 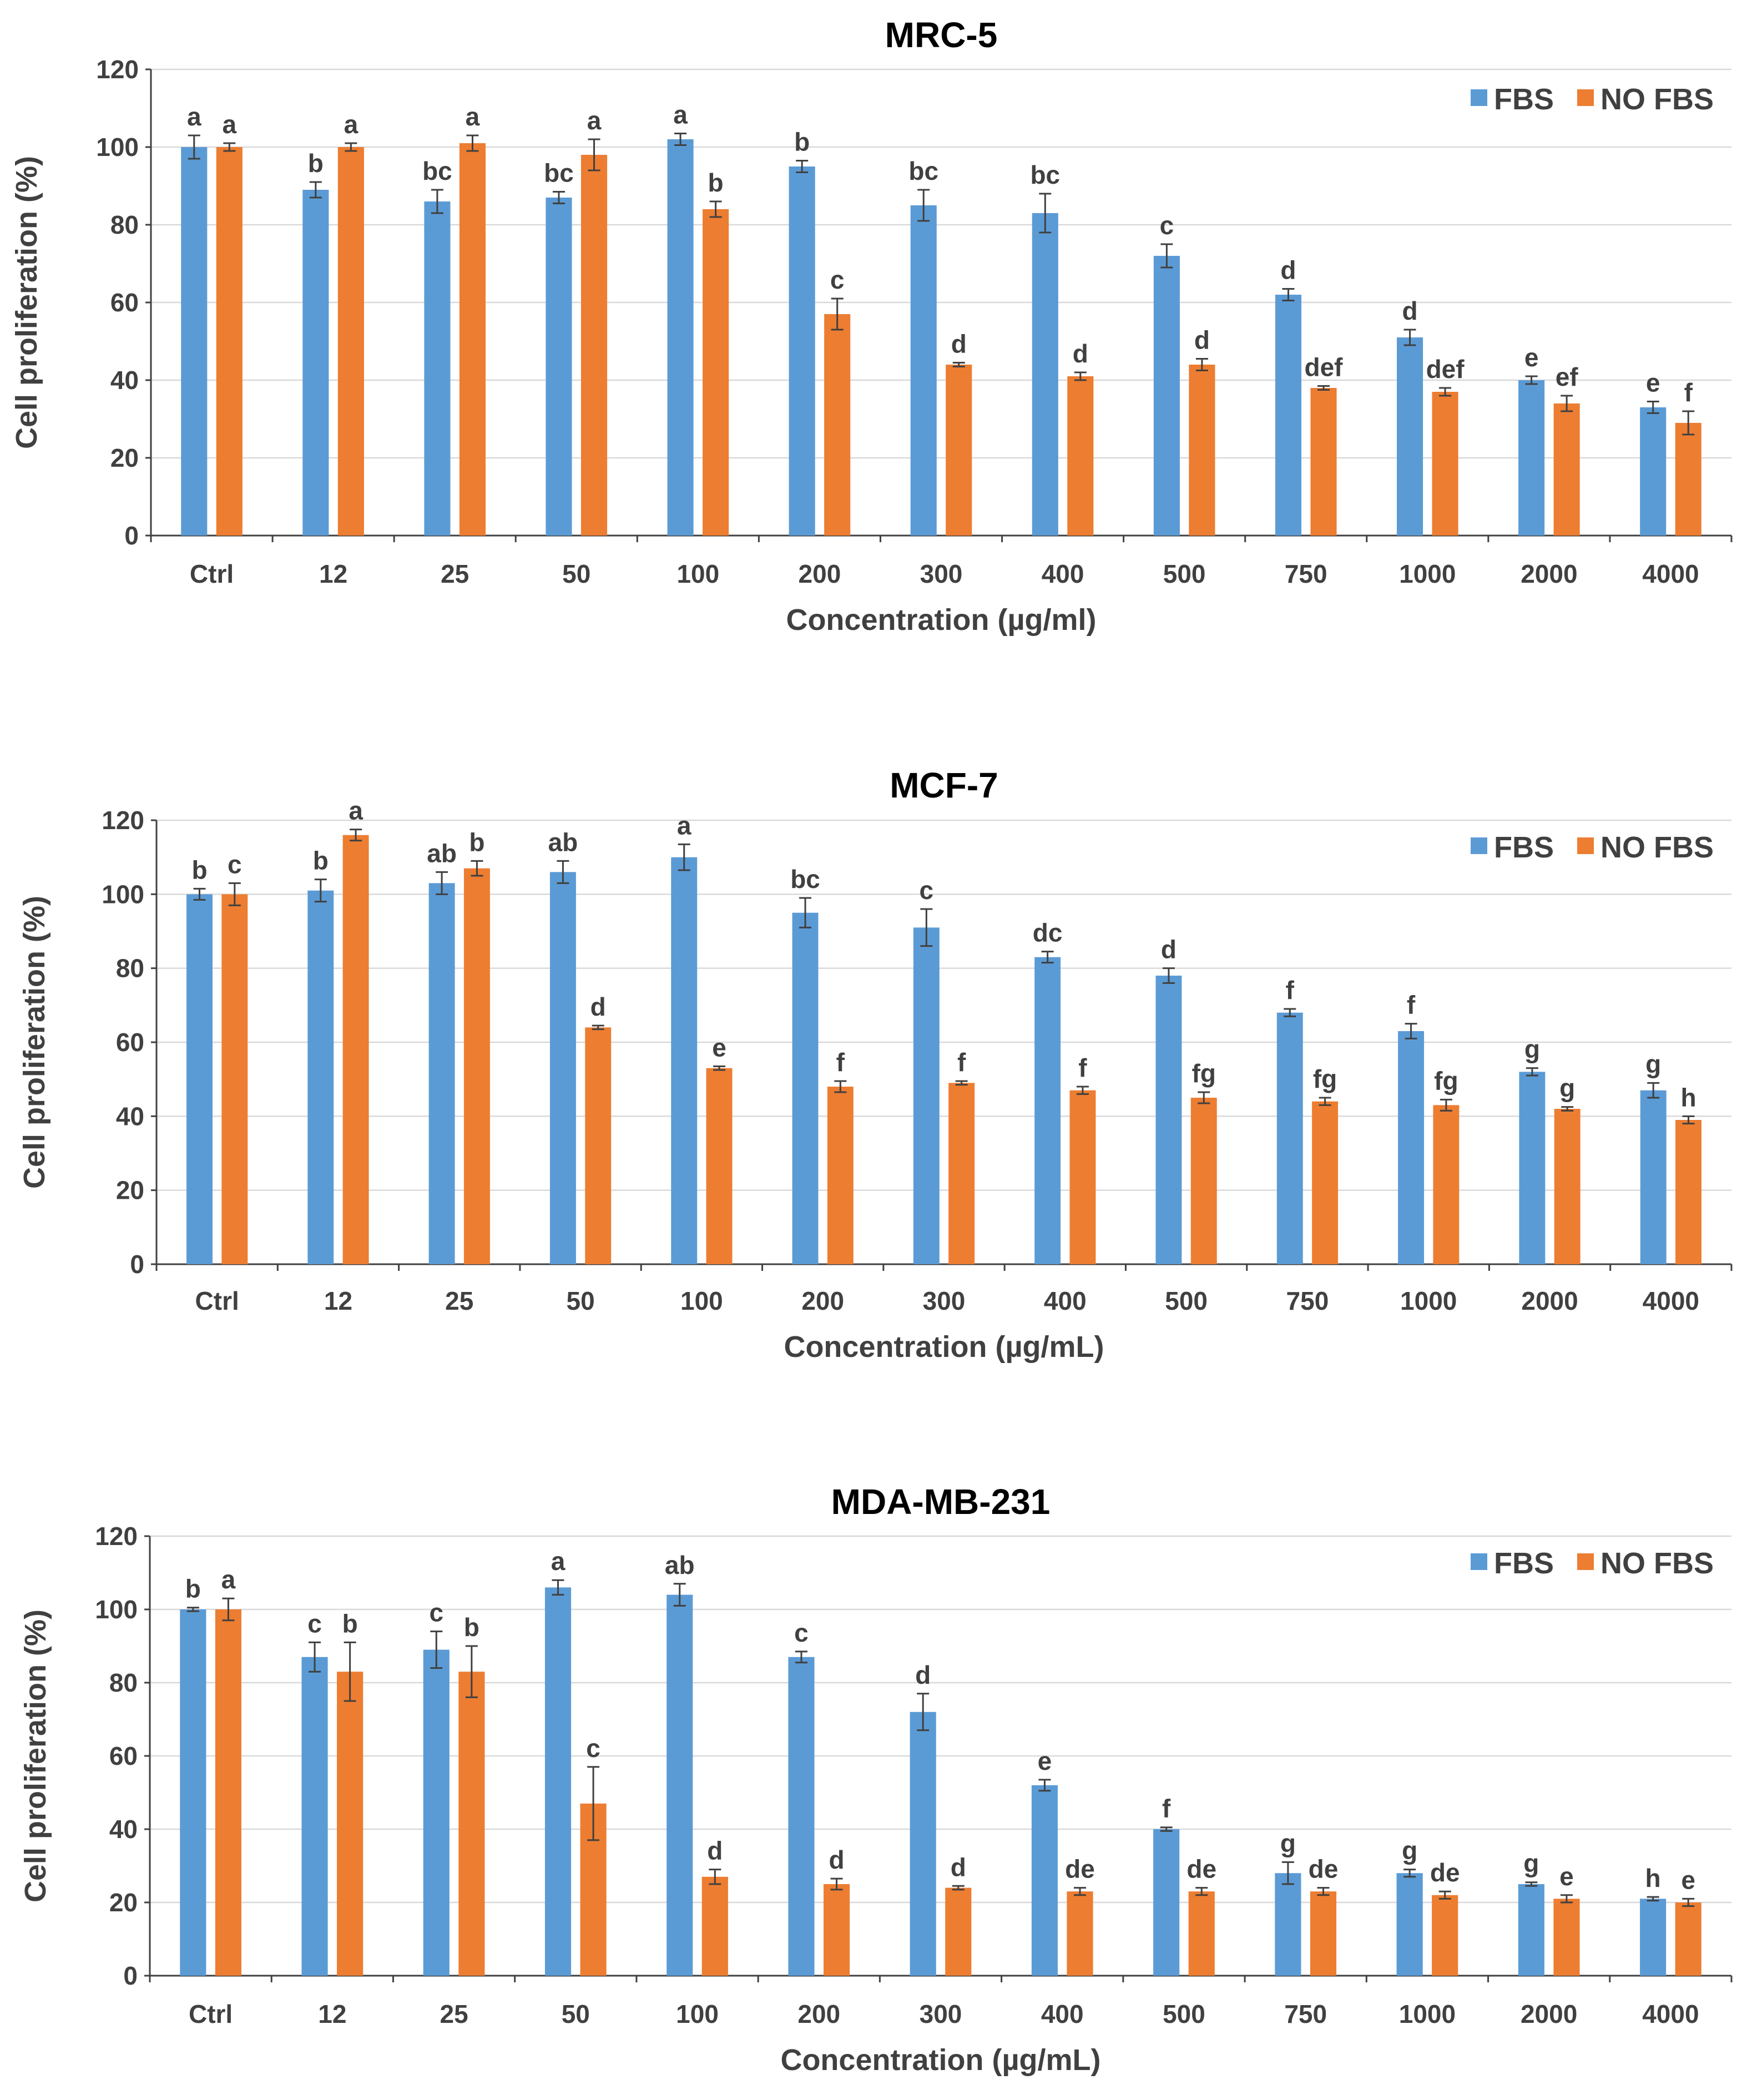 What do you see at coordinates (1585, 97) in the screenshot?
I see `legend-swatch-no-fbs` at bounding box center [1585, 97].